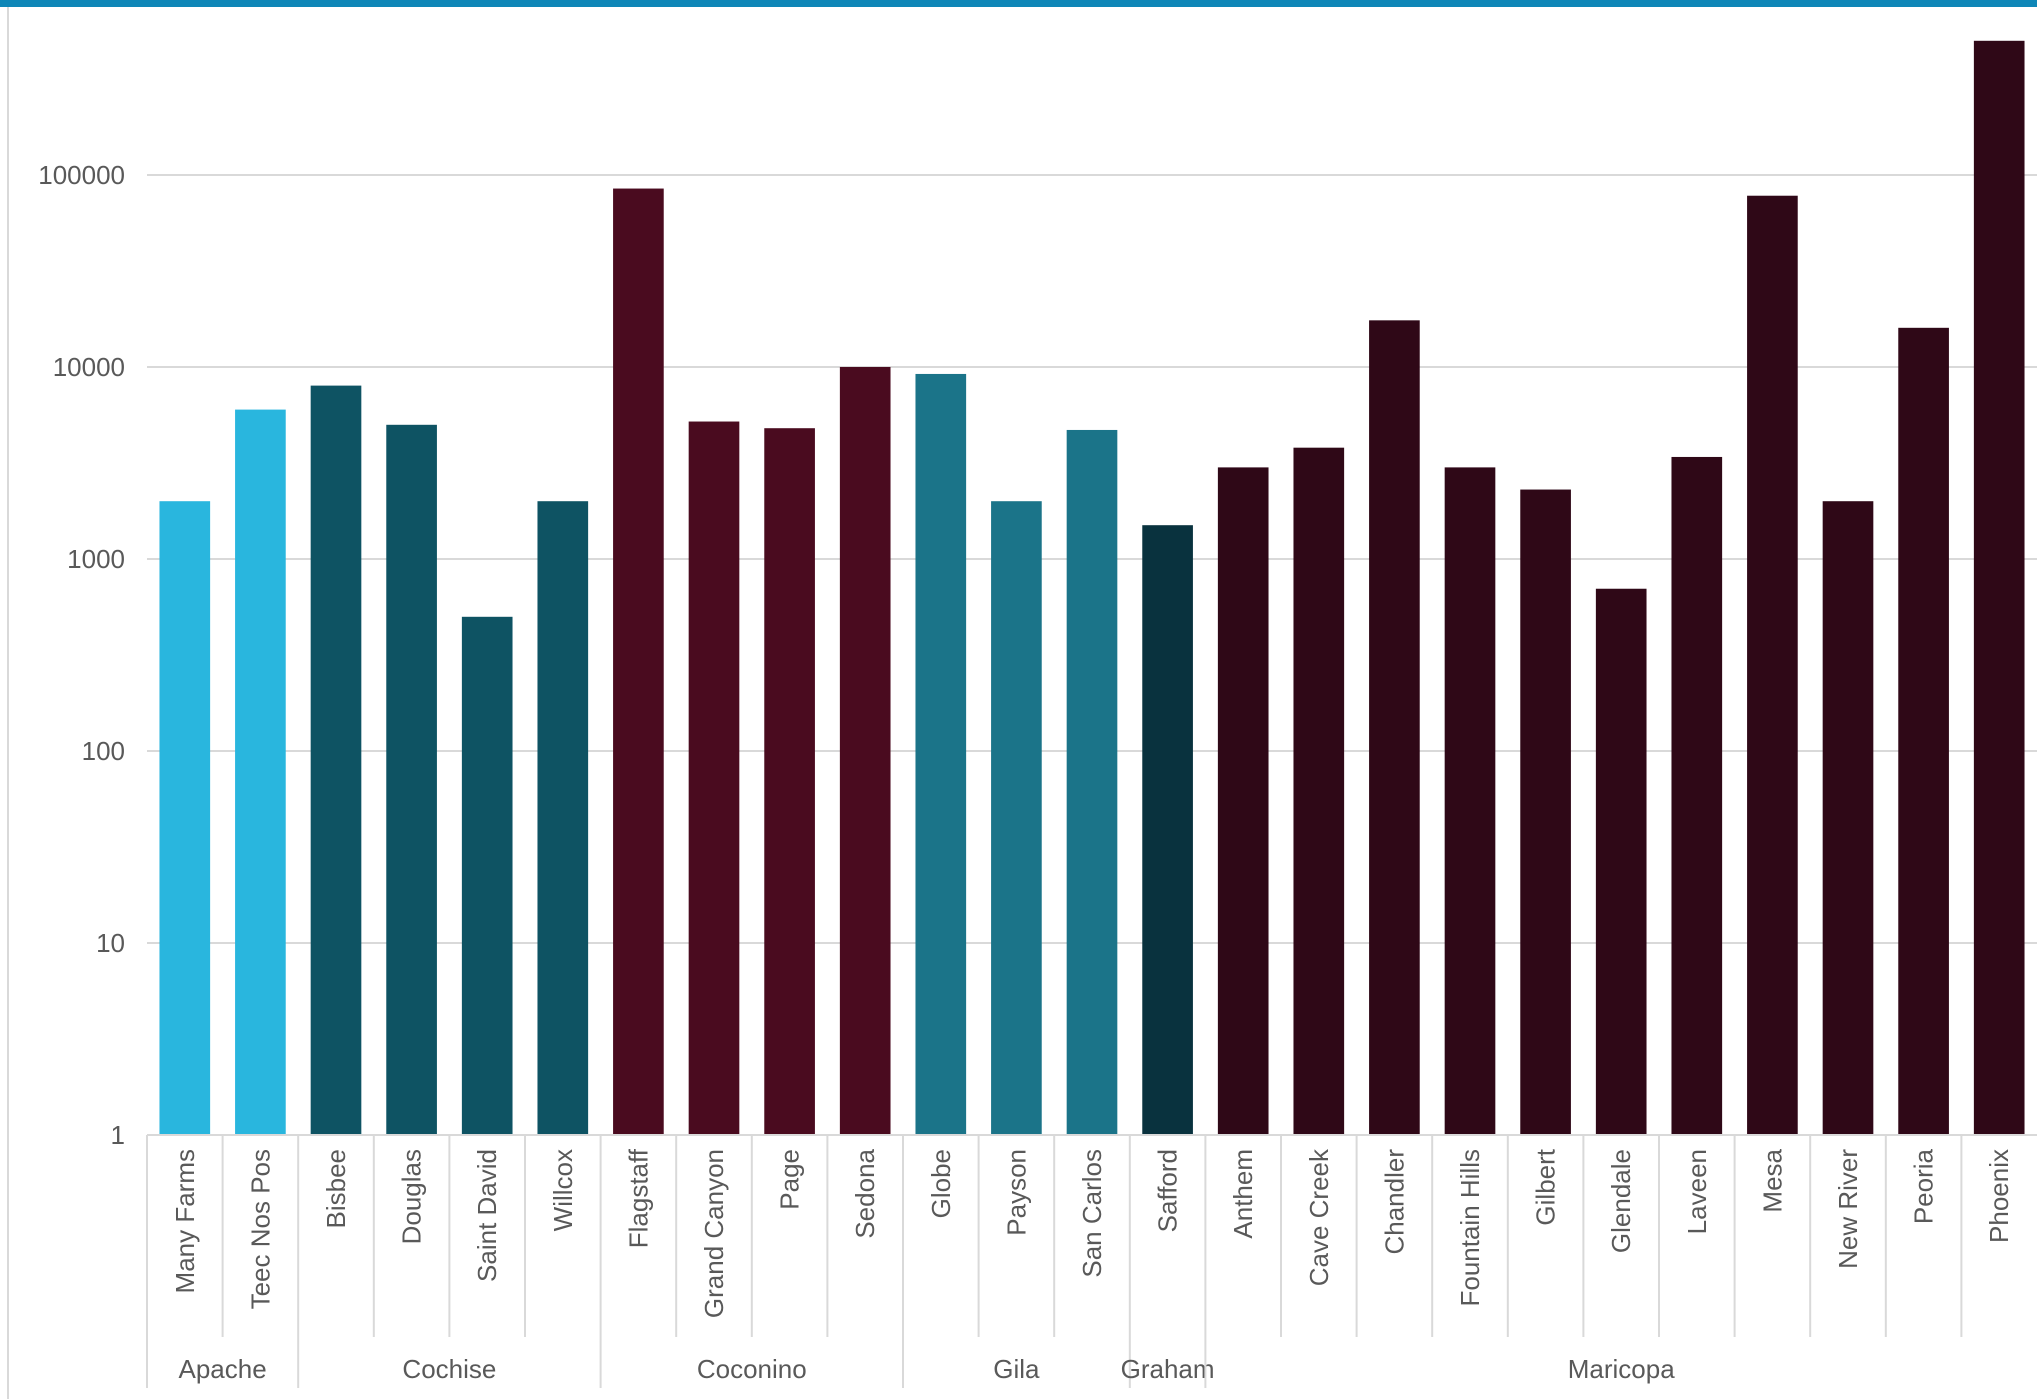  What do you see at coordinates (487, 1215) in the screenshot?
I see `x-tick-label: Saint David` at bounding box center [487, 1215].